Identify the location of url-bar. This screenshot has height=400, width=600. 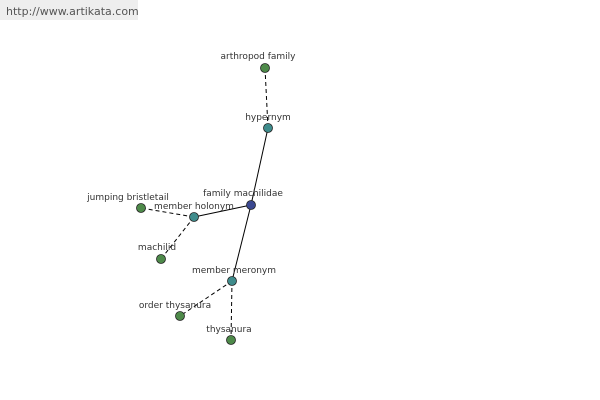
(69, 10).